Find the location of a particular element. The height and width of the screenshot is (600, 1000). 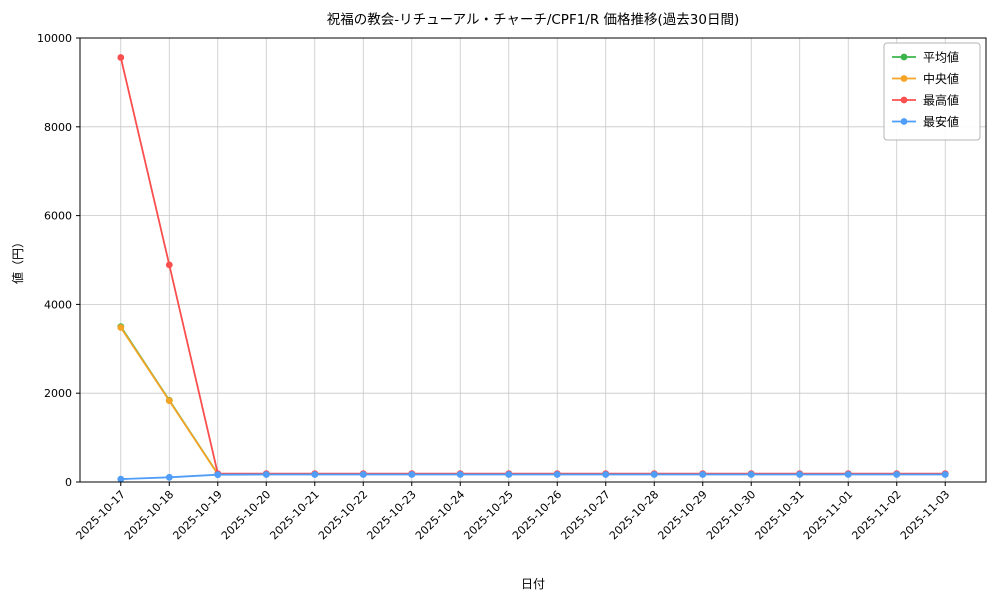

legend-item-3: 最安値 is located at coordinates (925, 121).